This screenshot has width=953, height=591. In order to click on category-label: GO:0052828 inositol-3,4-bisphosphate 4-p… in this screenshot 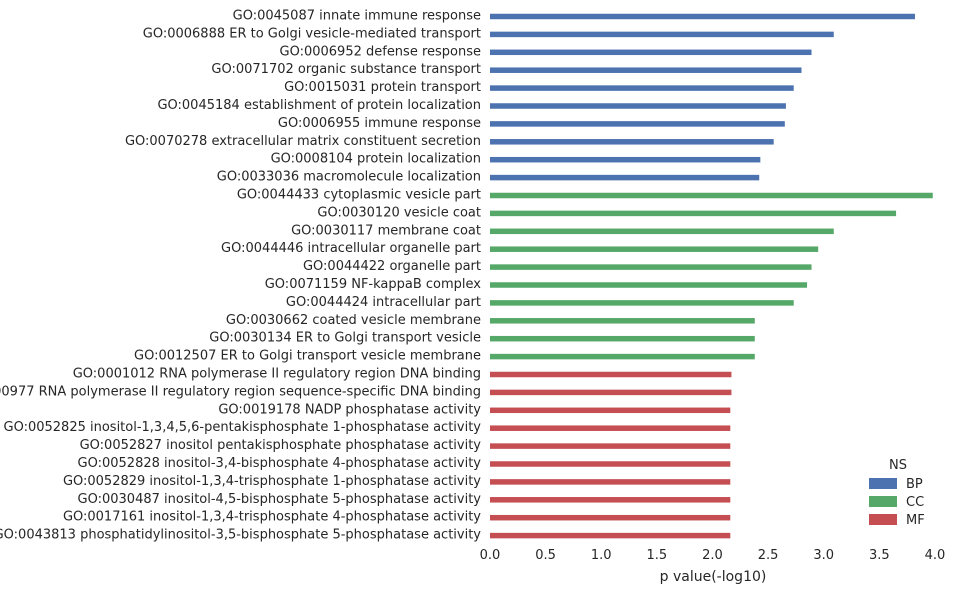, I will do `click(280, 463)`.